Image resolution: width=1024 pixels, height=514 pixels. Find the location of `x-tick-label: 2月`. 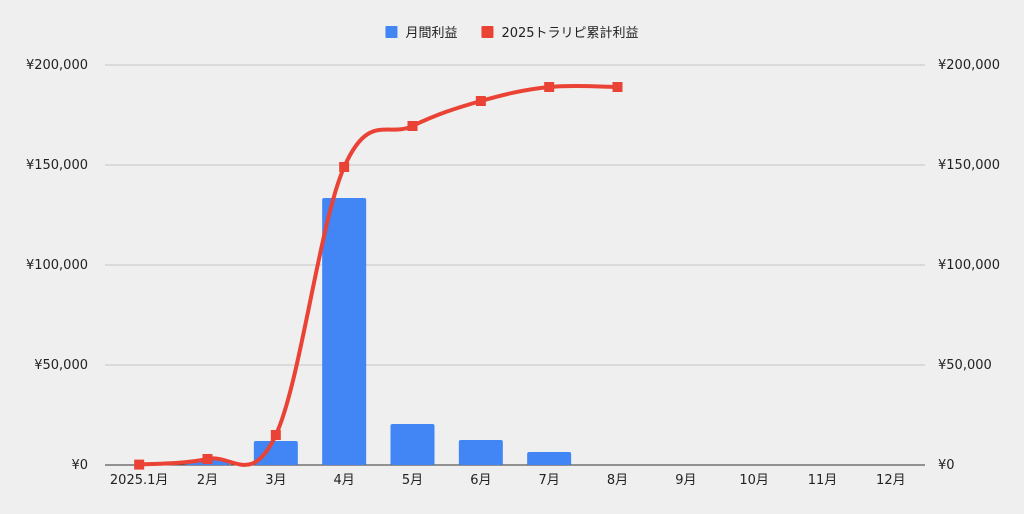

x-tick-label: 2月 is located at coordinates (207, 480).